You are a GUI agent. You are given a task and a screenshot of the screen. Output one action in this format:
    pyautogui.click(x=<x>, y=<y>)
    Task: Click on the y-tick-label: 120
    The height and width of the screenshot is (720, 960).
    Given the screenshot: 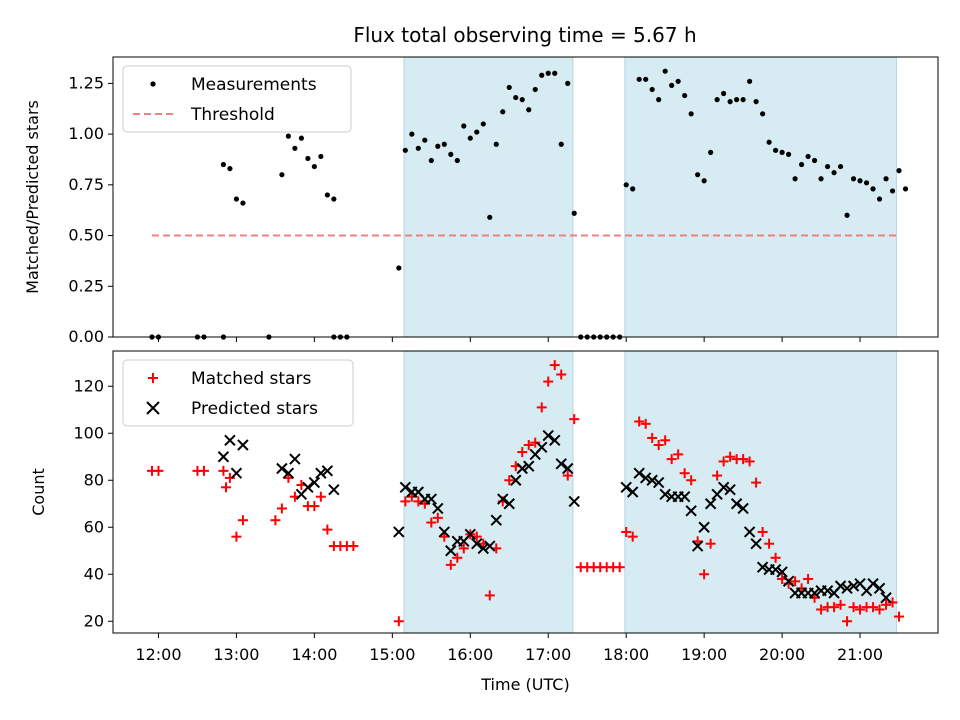 What is the action you would take?
    pyautogui.click(x=88, y=385)
    